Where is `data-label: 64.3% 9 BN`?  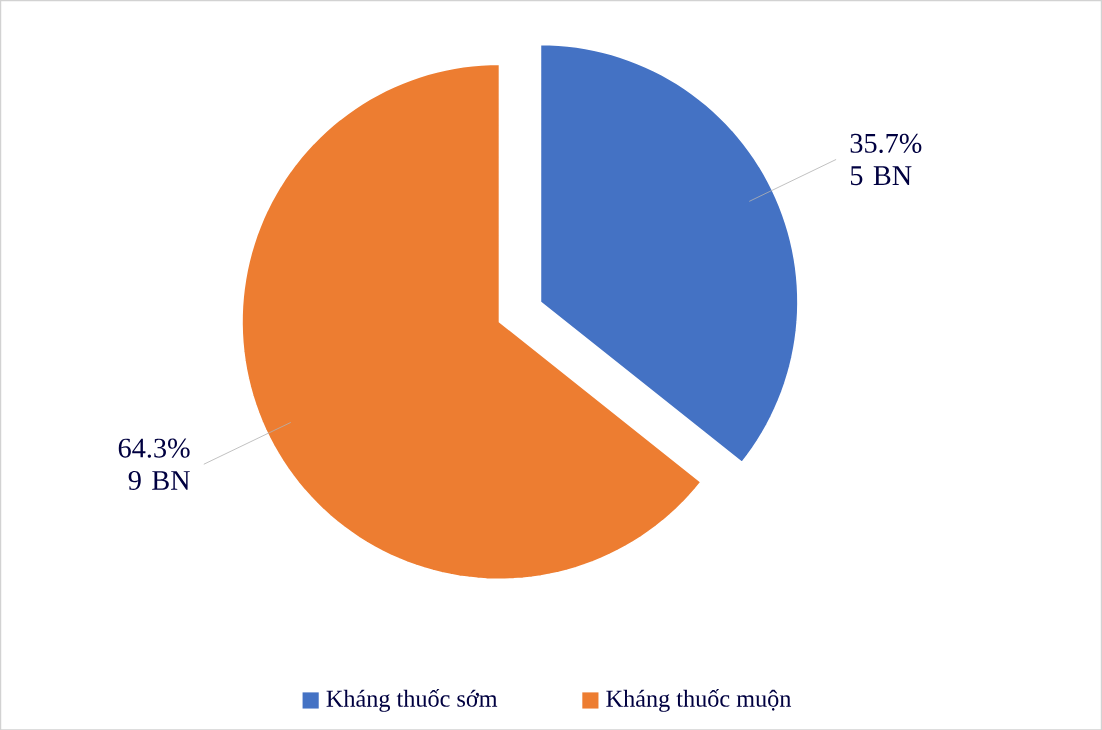
data-label: 64.3% 9 BN is located at coordinates (154, 464).